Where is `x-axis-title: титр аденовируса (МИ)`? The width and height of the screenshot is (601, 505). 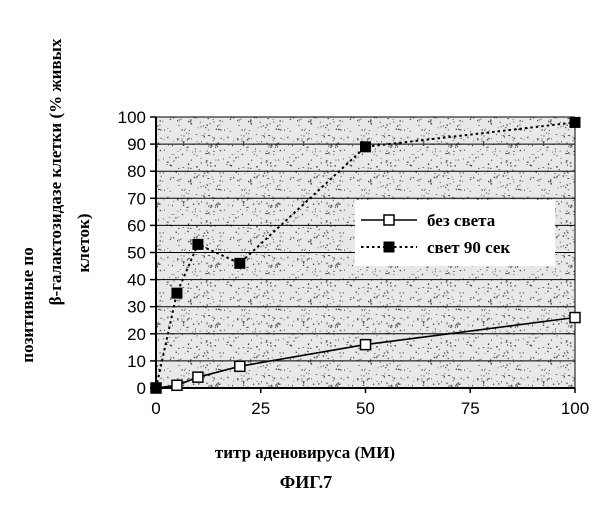
x-axis-title: титр аденовируса (МИ) is located at coordinates (305, 452).